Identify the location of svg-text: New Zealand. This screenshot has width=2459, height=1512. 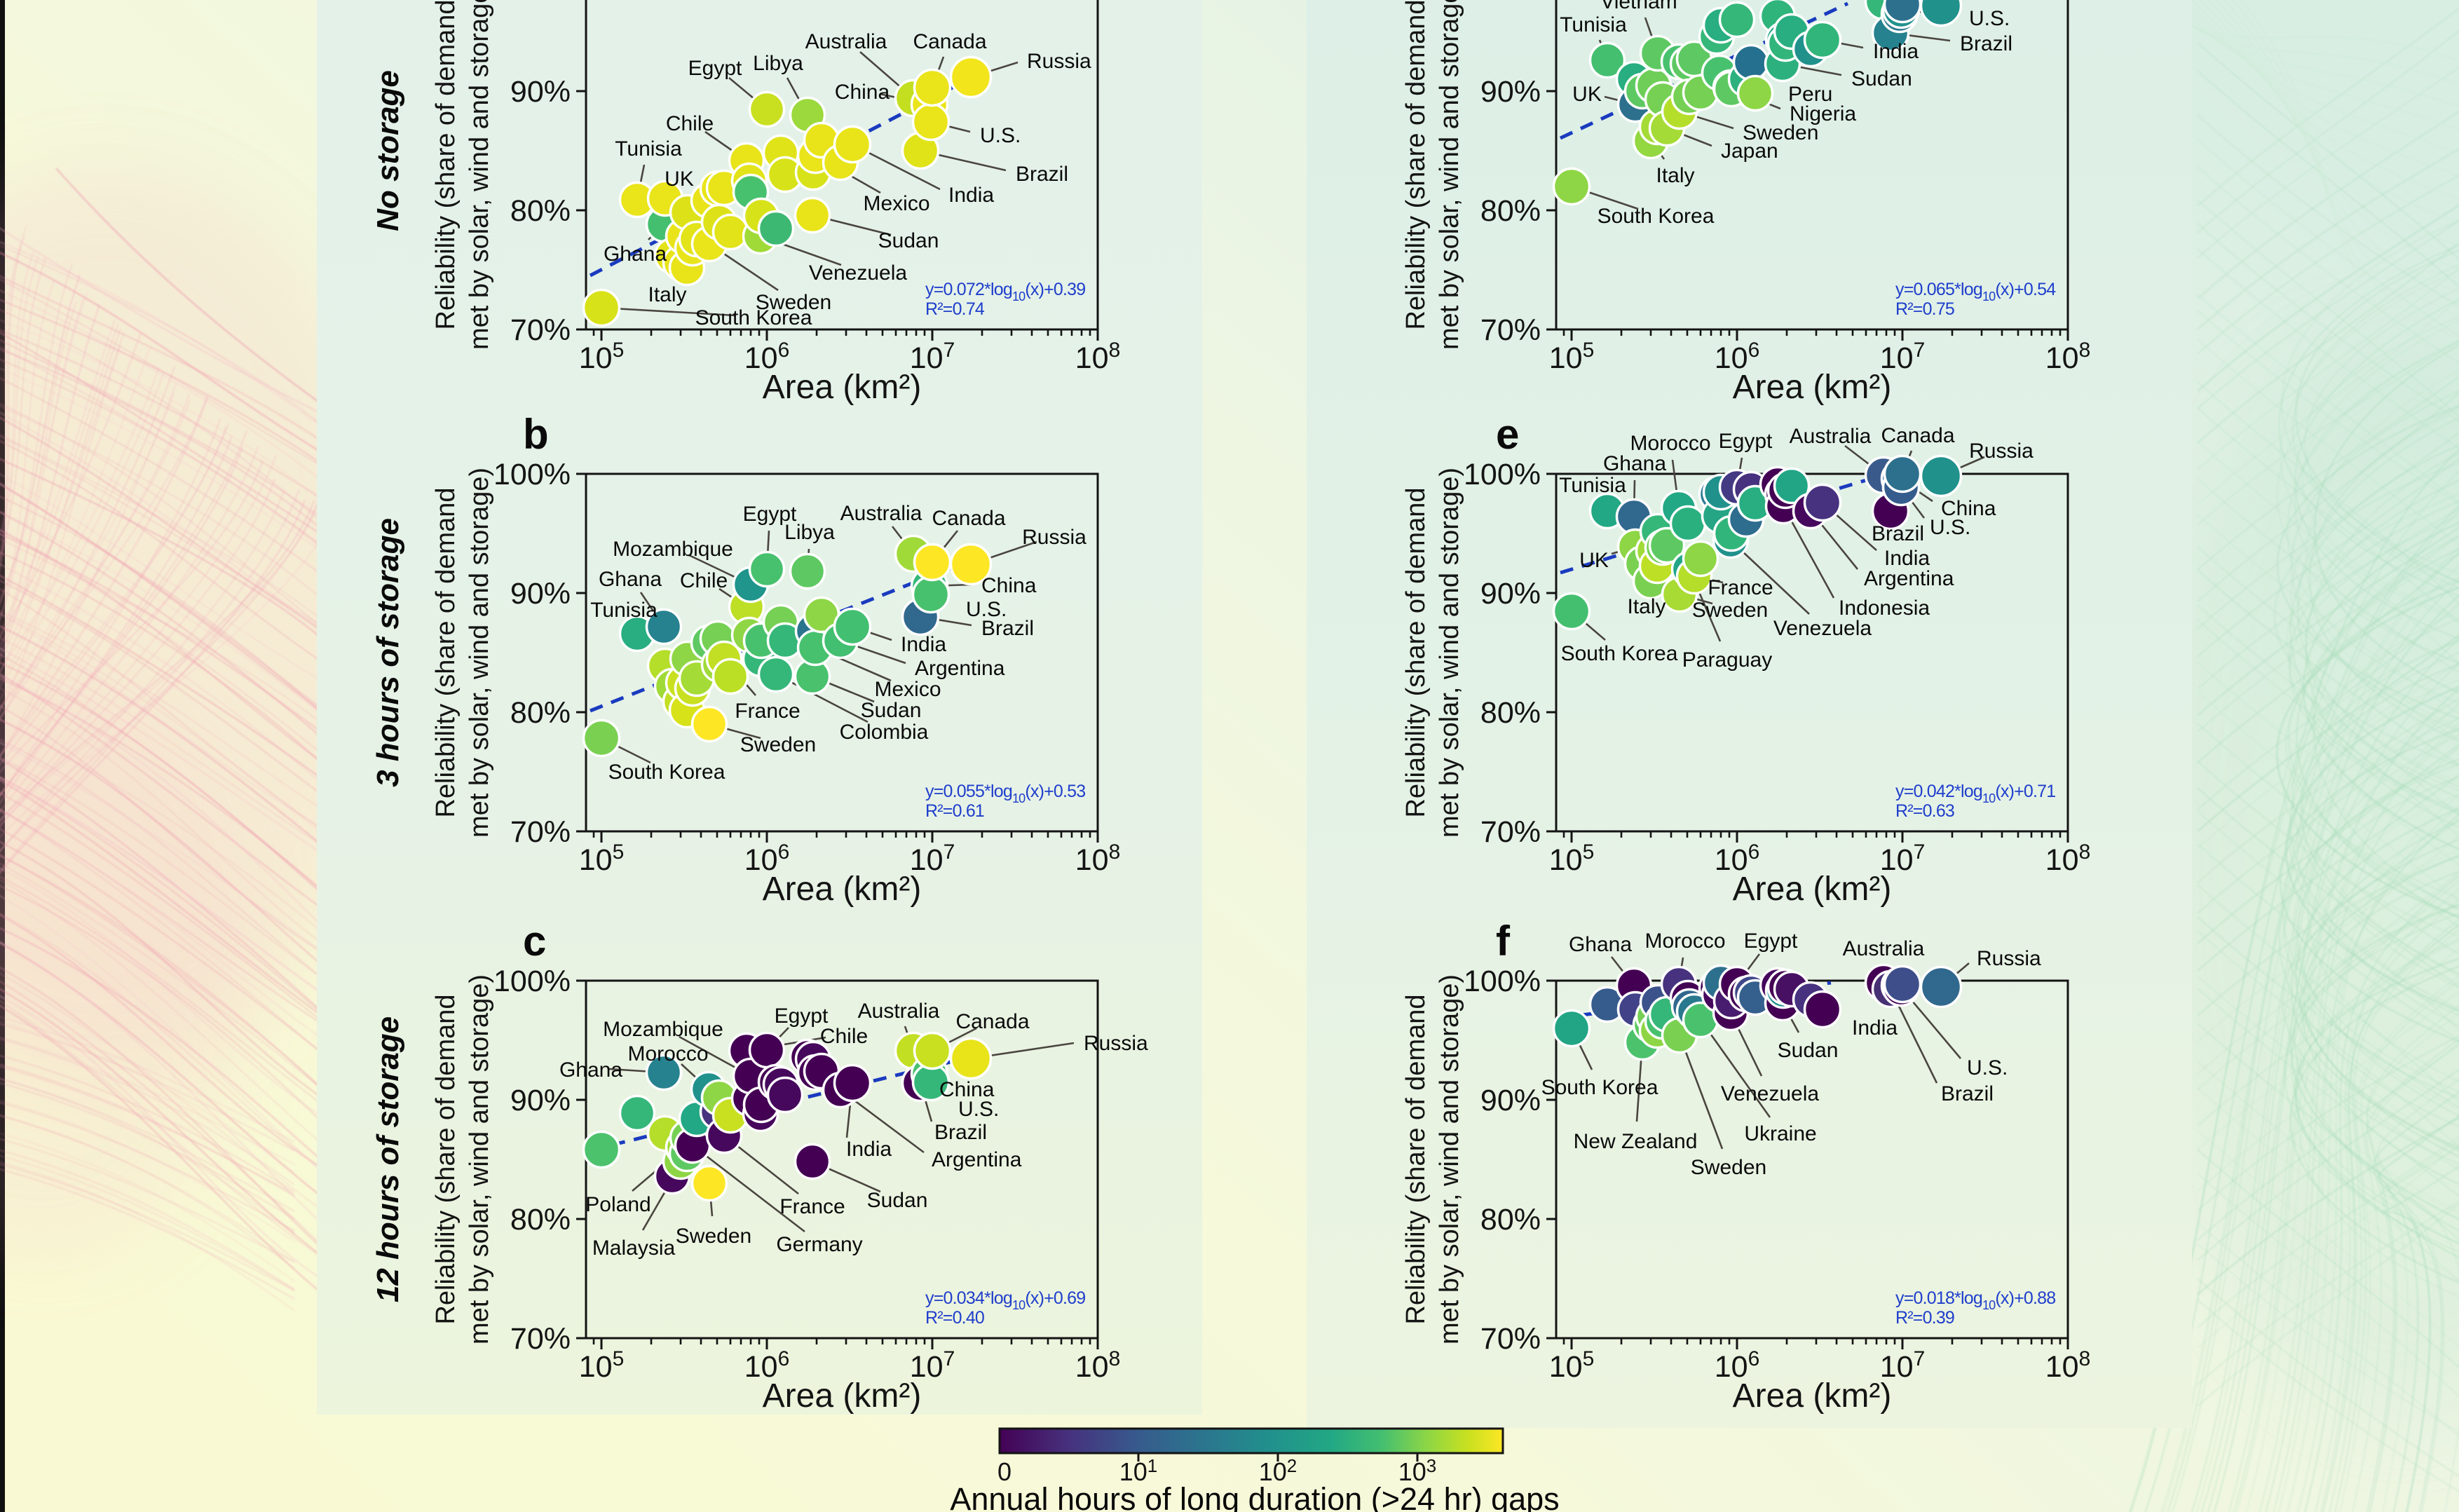
(1636, 1141).